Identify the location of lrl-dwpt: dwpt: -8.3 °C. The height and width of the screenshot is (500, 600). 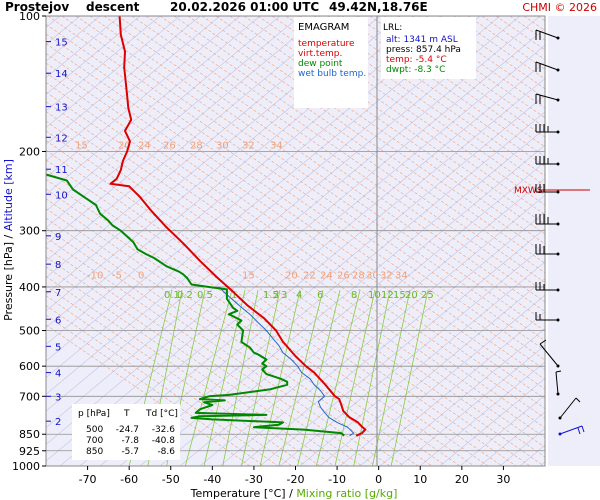
(415, 70).